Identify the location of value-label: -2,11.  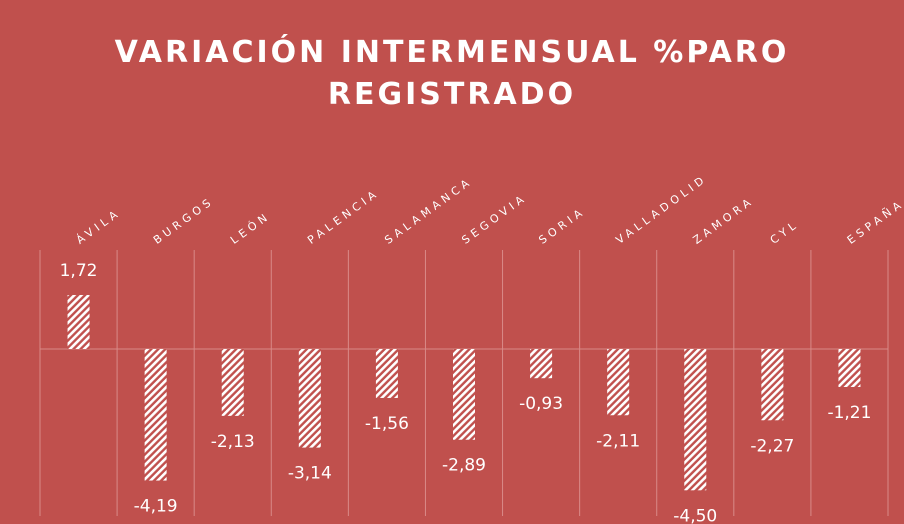
(618, 441).